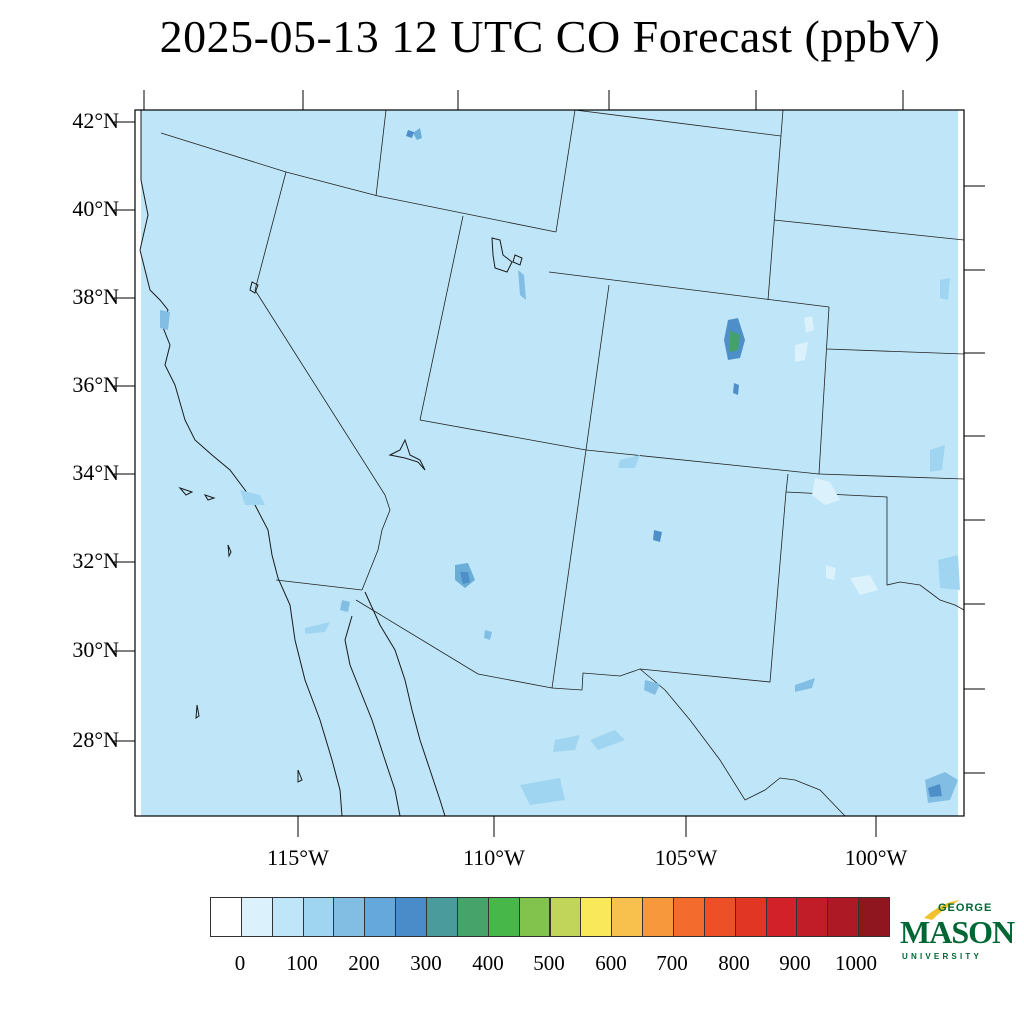 The image size is (1024, 1024). I want to click on great-salt-lake, so click(502, 255).